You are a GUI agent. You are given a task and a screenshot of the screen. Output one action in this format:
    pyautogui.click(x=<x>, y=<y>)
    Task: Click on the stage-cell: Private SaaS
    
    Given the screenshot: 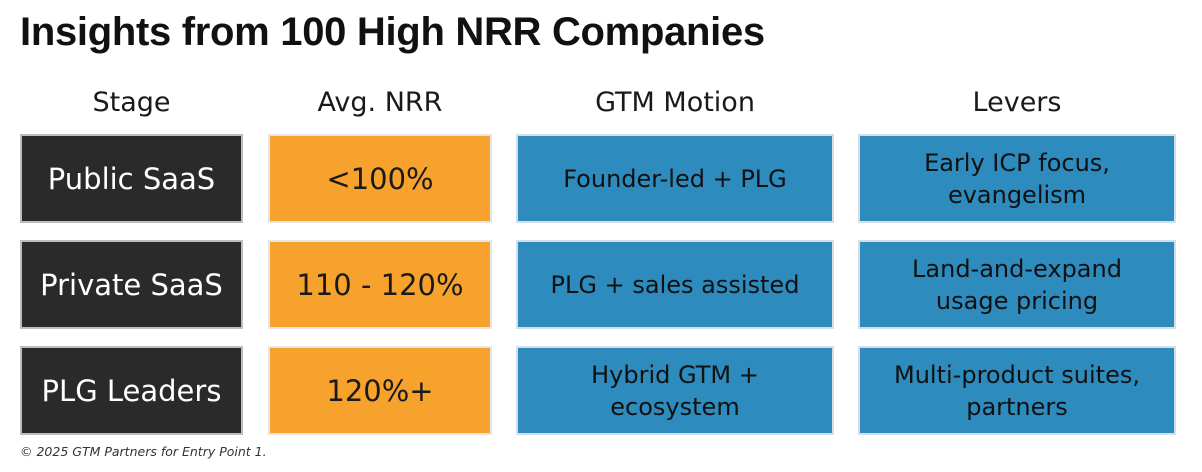 What is the action you would take?
    pyautogui.click(x=131, y=284)
    